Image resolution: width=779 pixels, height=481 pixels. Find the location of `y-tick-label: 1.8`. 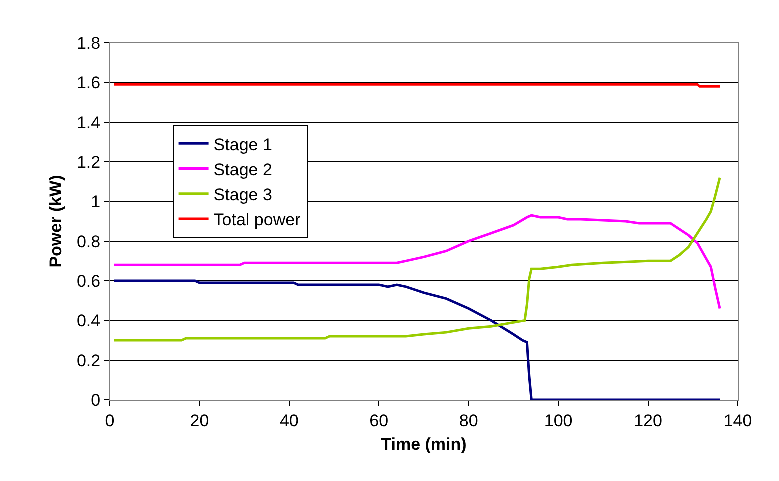

y-tick-label: 1.8 is located at coordinates (88, 43).